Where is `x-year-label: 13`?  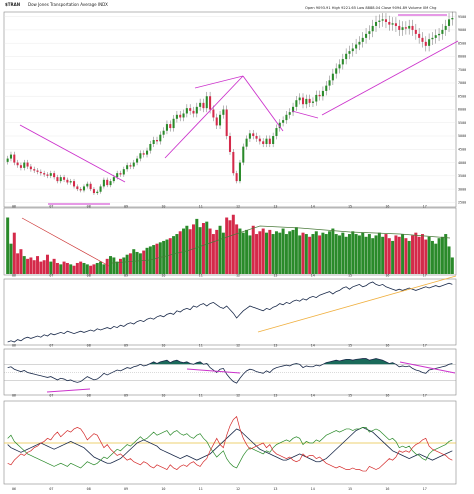 x-year-label: 13 is located at coordinates (275, 489).